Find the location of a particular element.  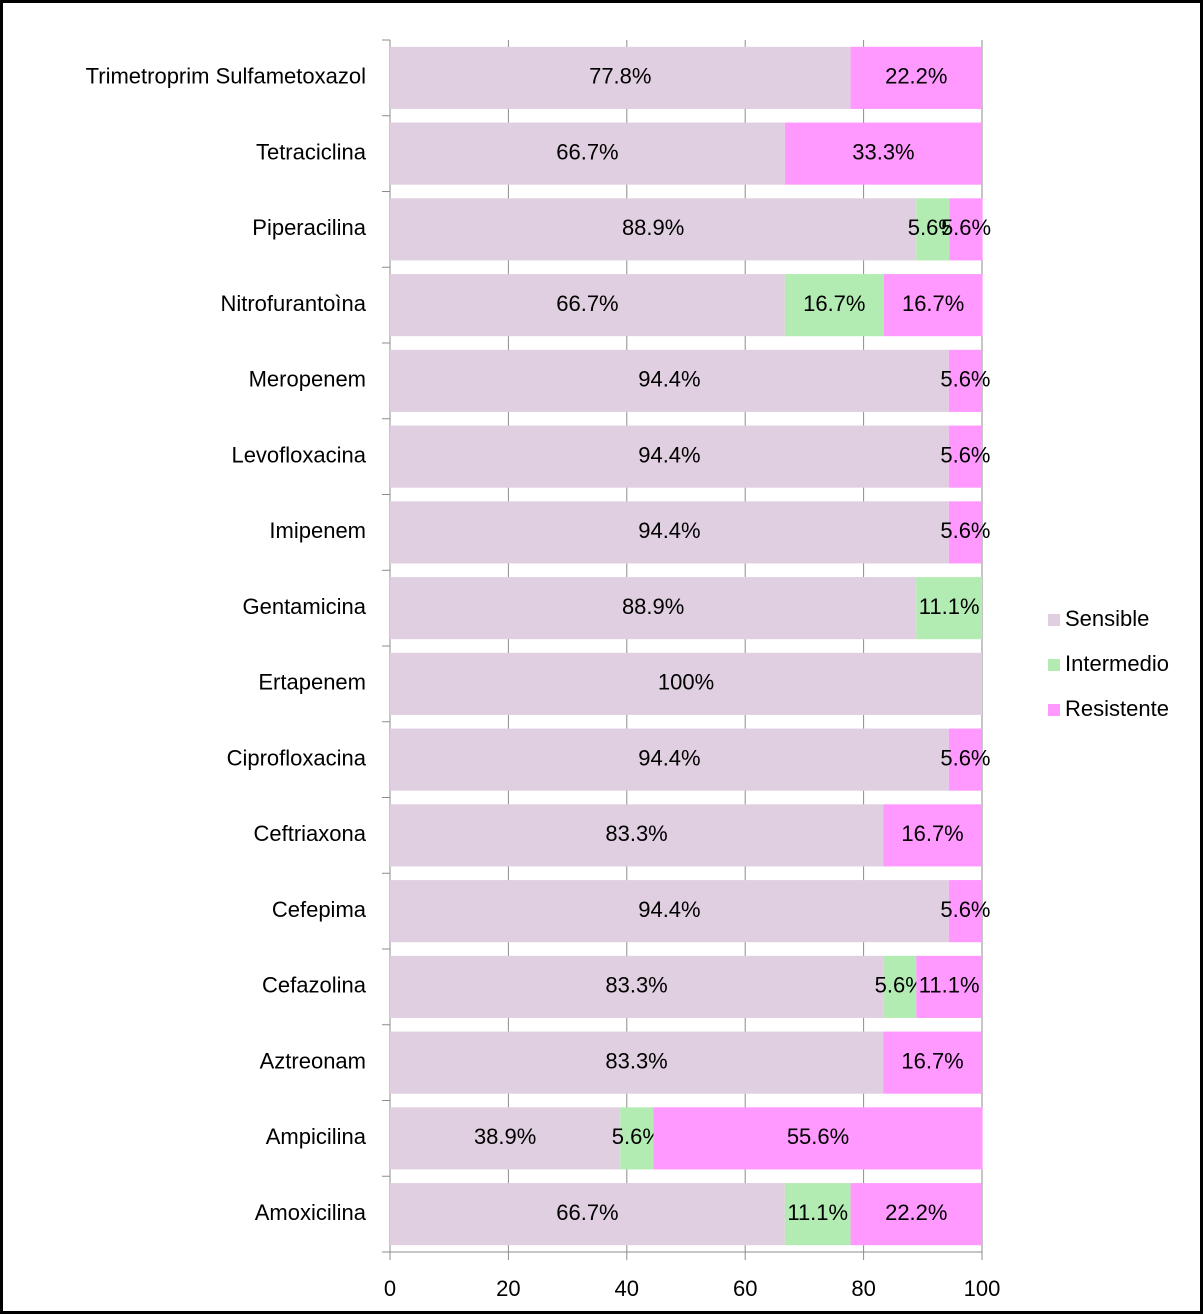

y-tick-label: Nitrofurantoìna is located at coordinates (293, 303).